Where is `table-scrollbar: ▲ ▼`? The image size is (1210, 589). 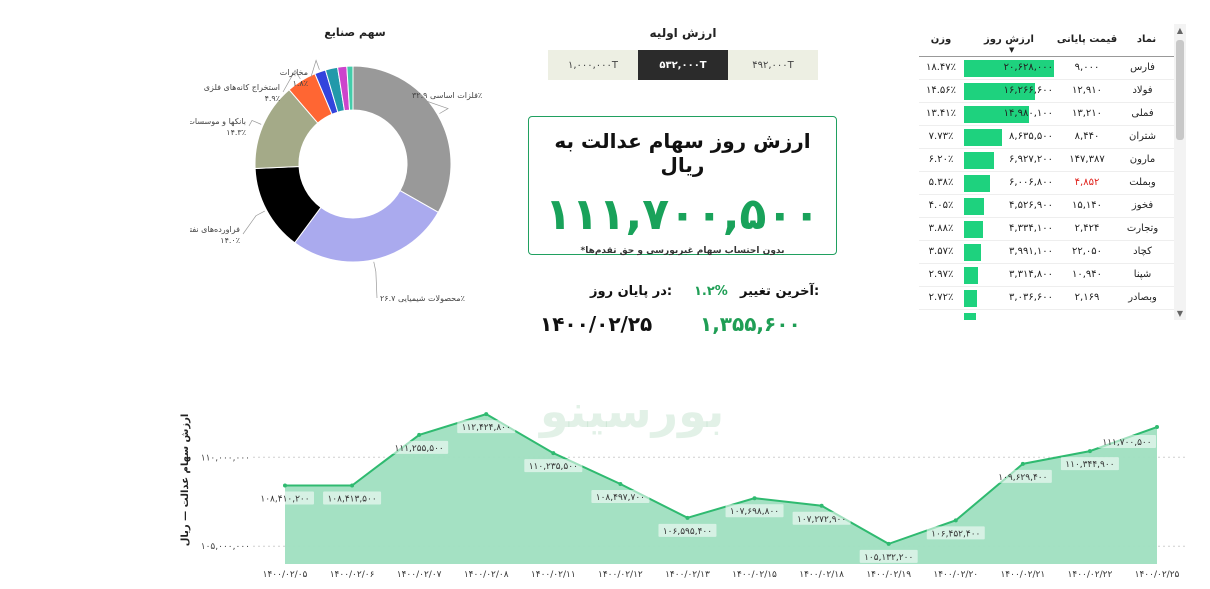
table-scrollbar: ▲ ▼ is located at coordinates (1180, 172).